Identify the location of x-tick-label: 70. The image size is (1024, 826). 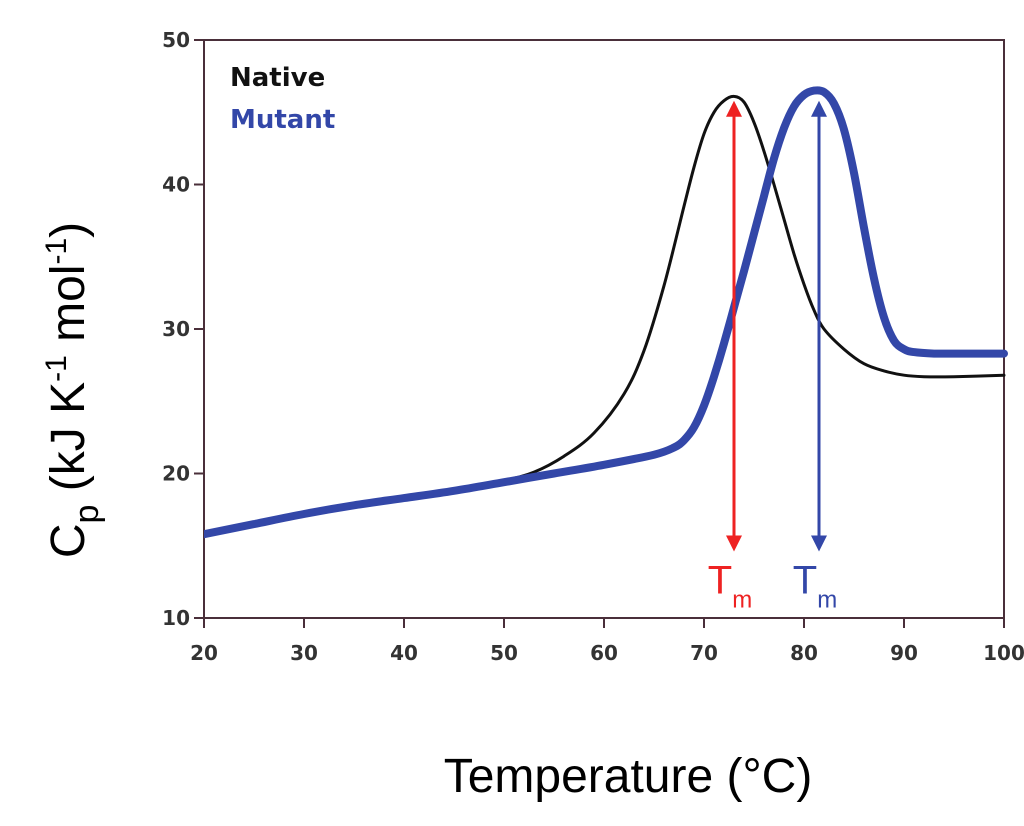
(704, 653).